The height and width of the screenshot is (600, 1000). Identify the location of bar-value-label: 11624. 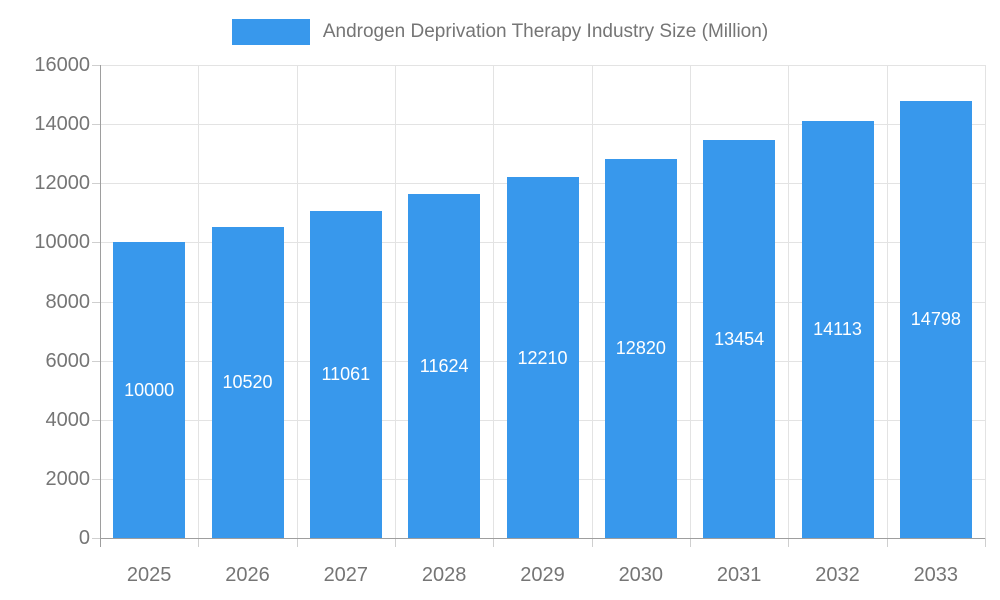
(444, 366).